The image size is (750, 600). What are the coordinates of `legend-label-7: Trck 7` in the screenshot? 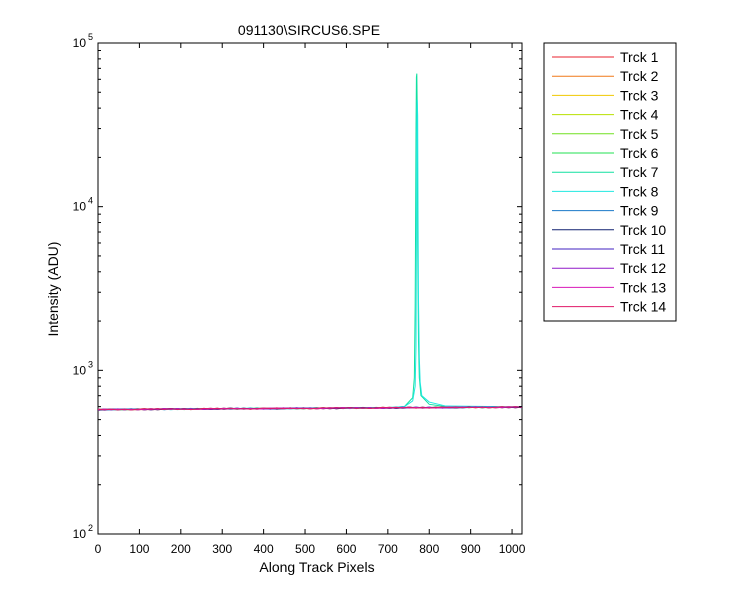 It's located at (639, 172).